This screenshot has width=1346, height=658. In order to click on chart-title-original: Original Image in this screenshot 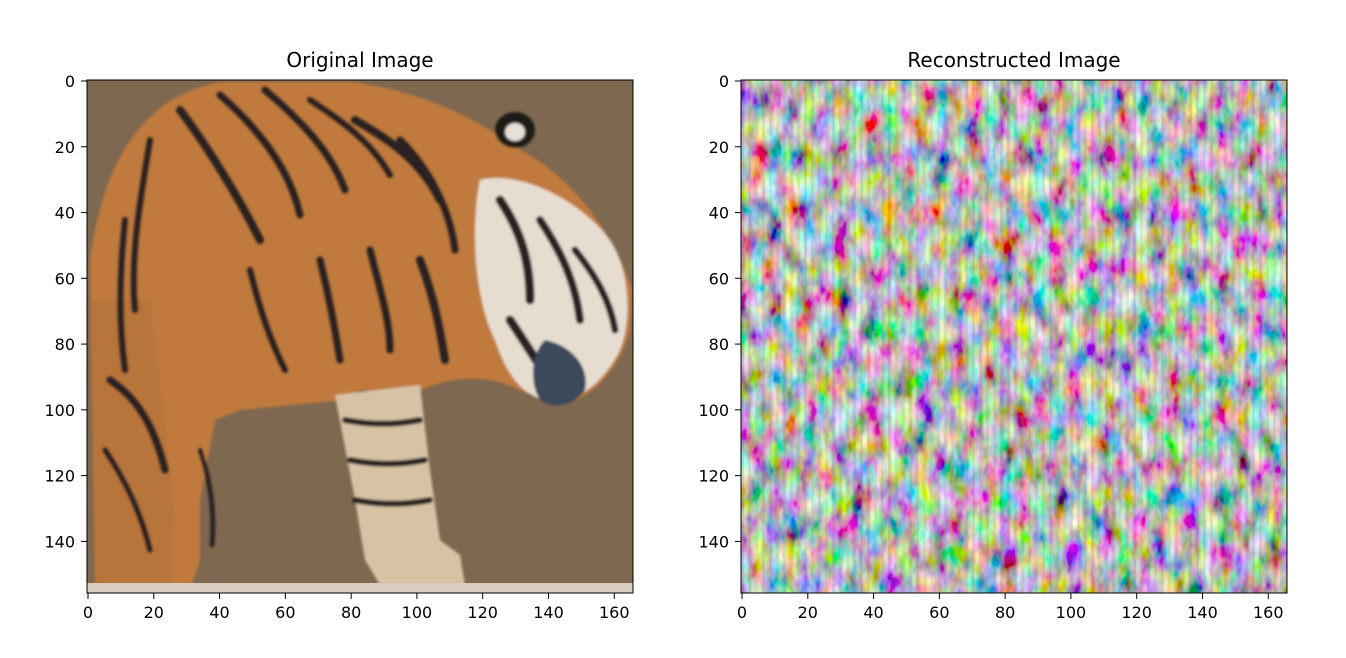, I will do `click(359, 60)`.